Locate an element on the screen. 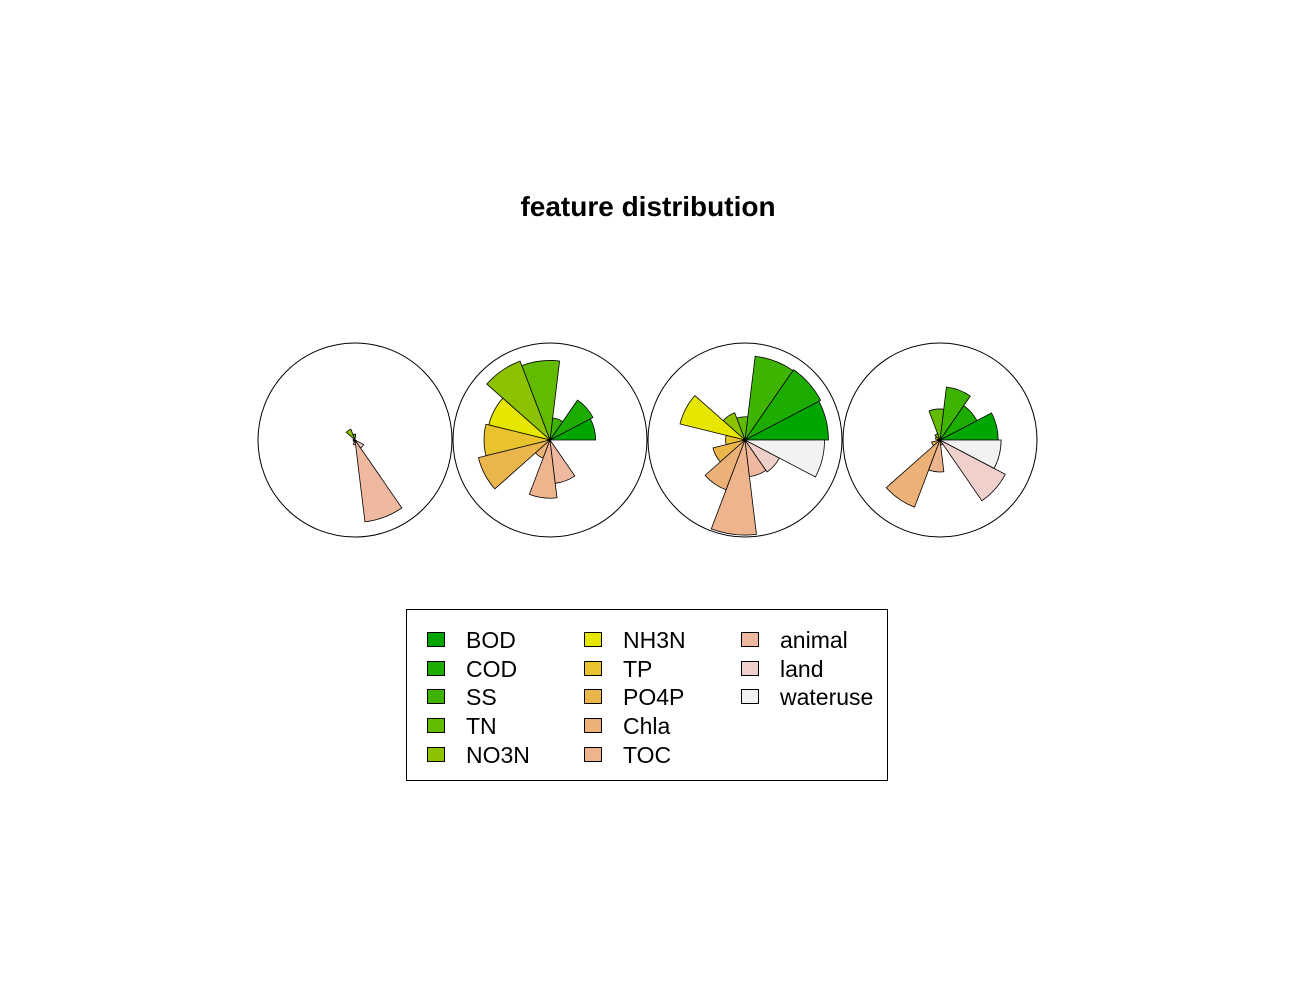  legend-label: TN is located at coordinates (481, 726).